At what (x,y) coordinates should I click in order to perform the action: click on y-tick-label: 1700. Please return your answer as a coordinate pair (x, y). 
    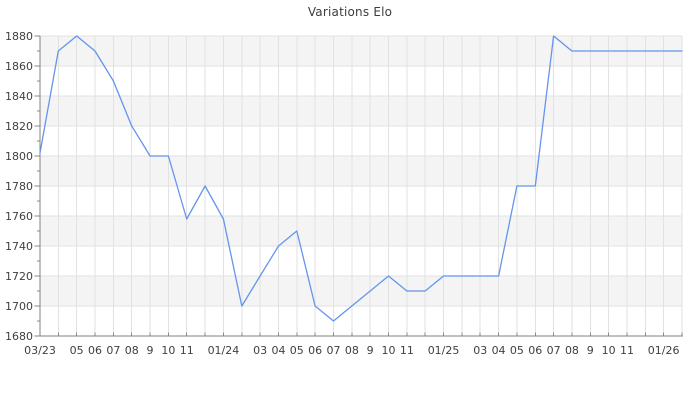
    Looking at the image, I should click on (19, 306).